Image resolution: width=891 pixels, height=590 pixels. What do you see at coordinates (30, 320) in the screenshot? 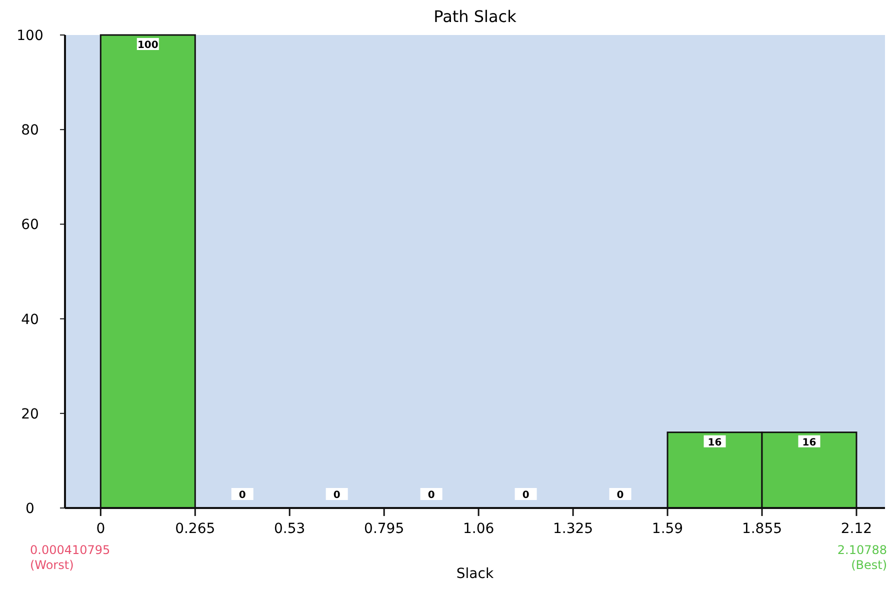
I see `y-tick-label: 40` at bounding box center [30, 320].